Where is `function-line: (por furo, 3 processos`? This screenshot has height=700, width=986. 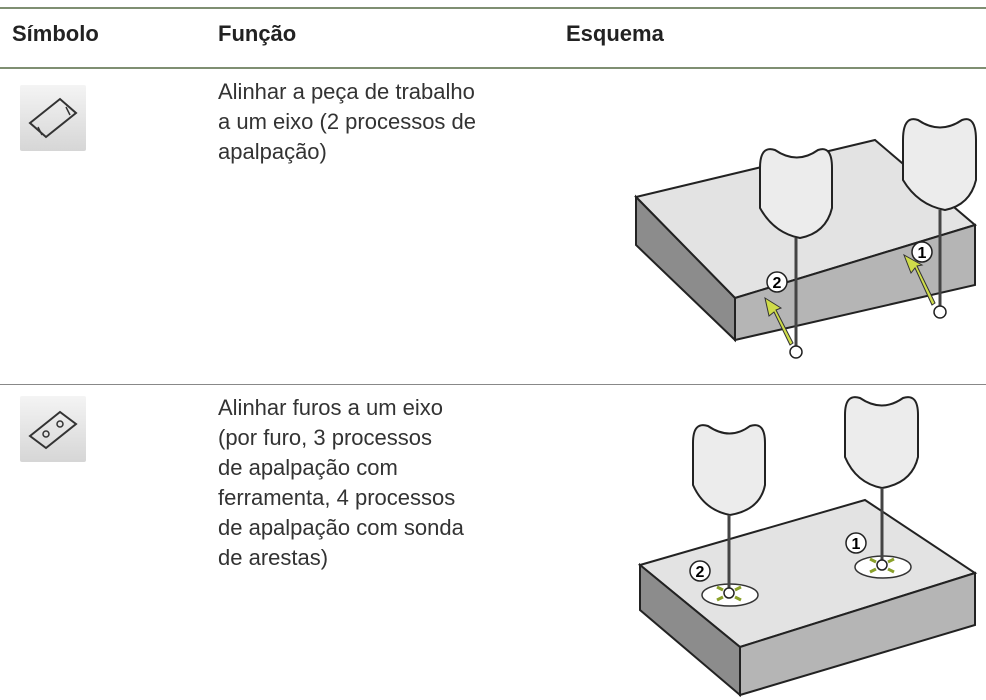 function-line: (por furo, 3 processos is located at coordinates (325, 437).